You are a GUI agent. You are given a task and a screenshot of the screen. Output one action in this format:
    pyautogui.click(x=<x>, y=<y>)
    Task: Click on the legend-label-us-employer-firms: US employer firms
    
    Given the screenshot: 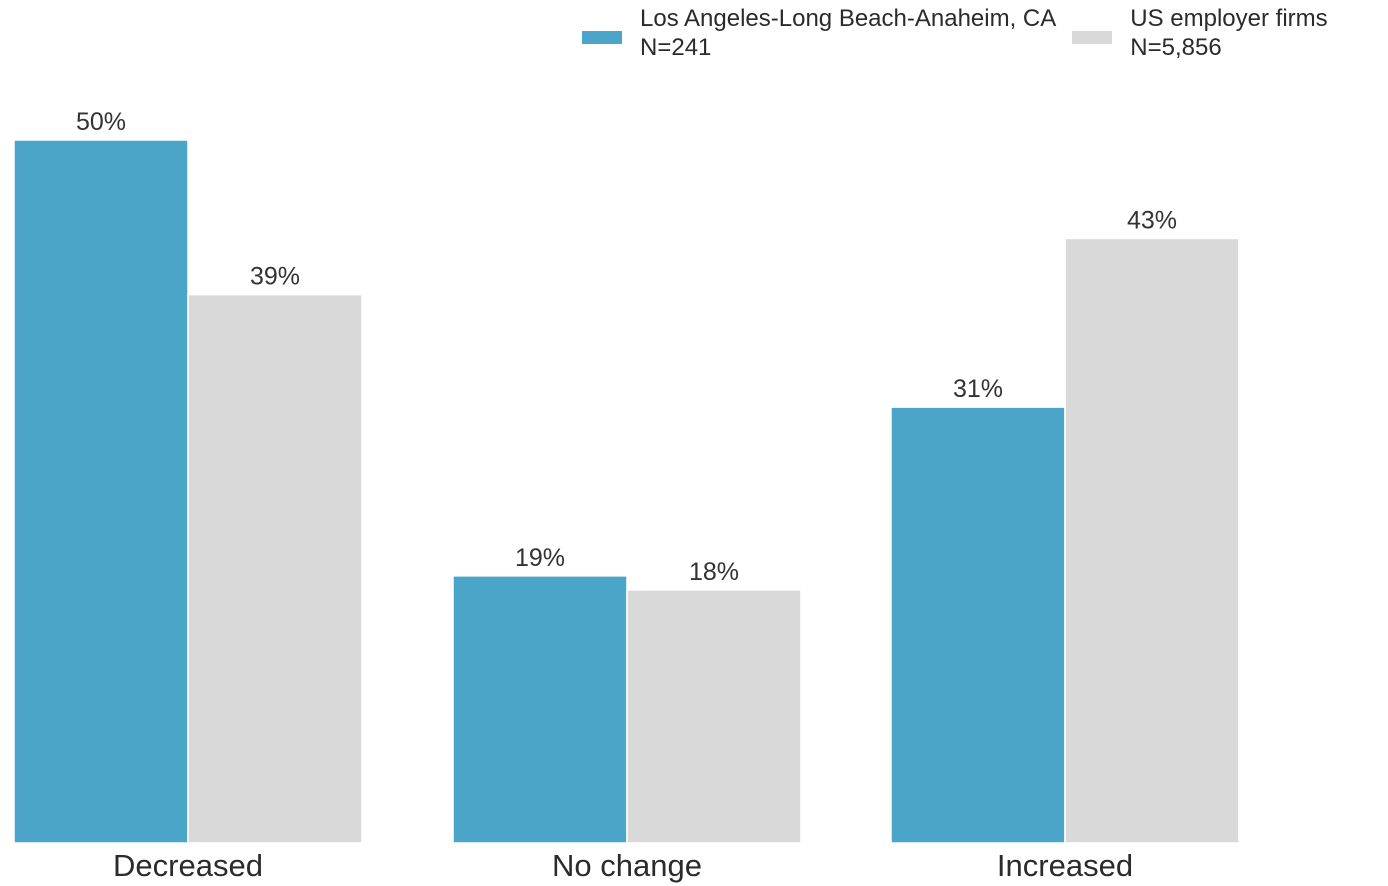 What is the action you would take?
    pyautogui.click(x=1229, y=18)
    